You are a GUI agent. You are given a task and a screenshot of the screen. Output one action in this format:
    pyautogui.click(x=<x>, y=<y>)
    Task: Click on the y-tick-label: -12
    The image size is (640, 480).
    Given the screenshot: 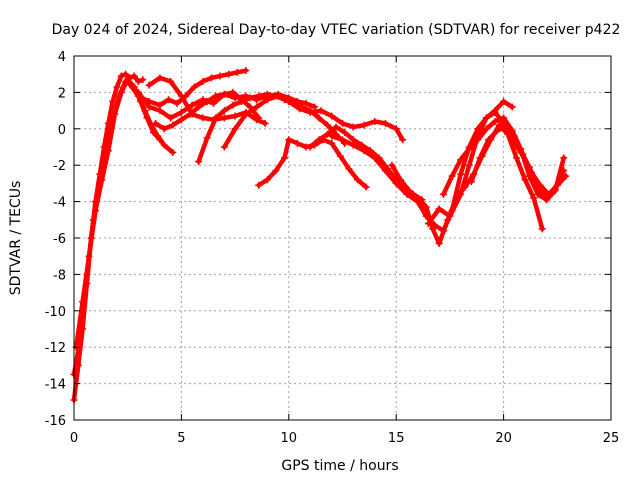 What is the action you would take?
    pyautogui.click(x=55, y=348)
    